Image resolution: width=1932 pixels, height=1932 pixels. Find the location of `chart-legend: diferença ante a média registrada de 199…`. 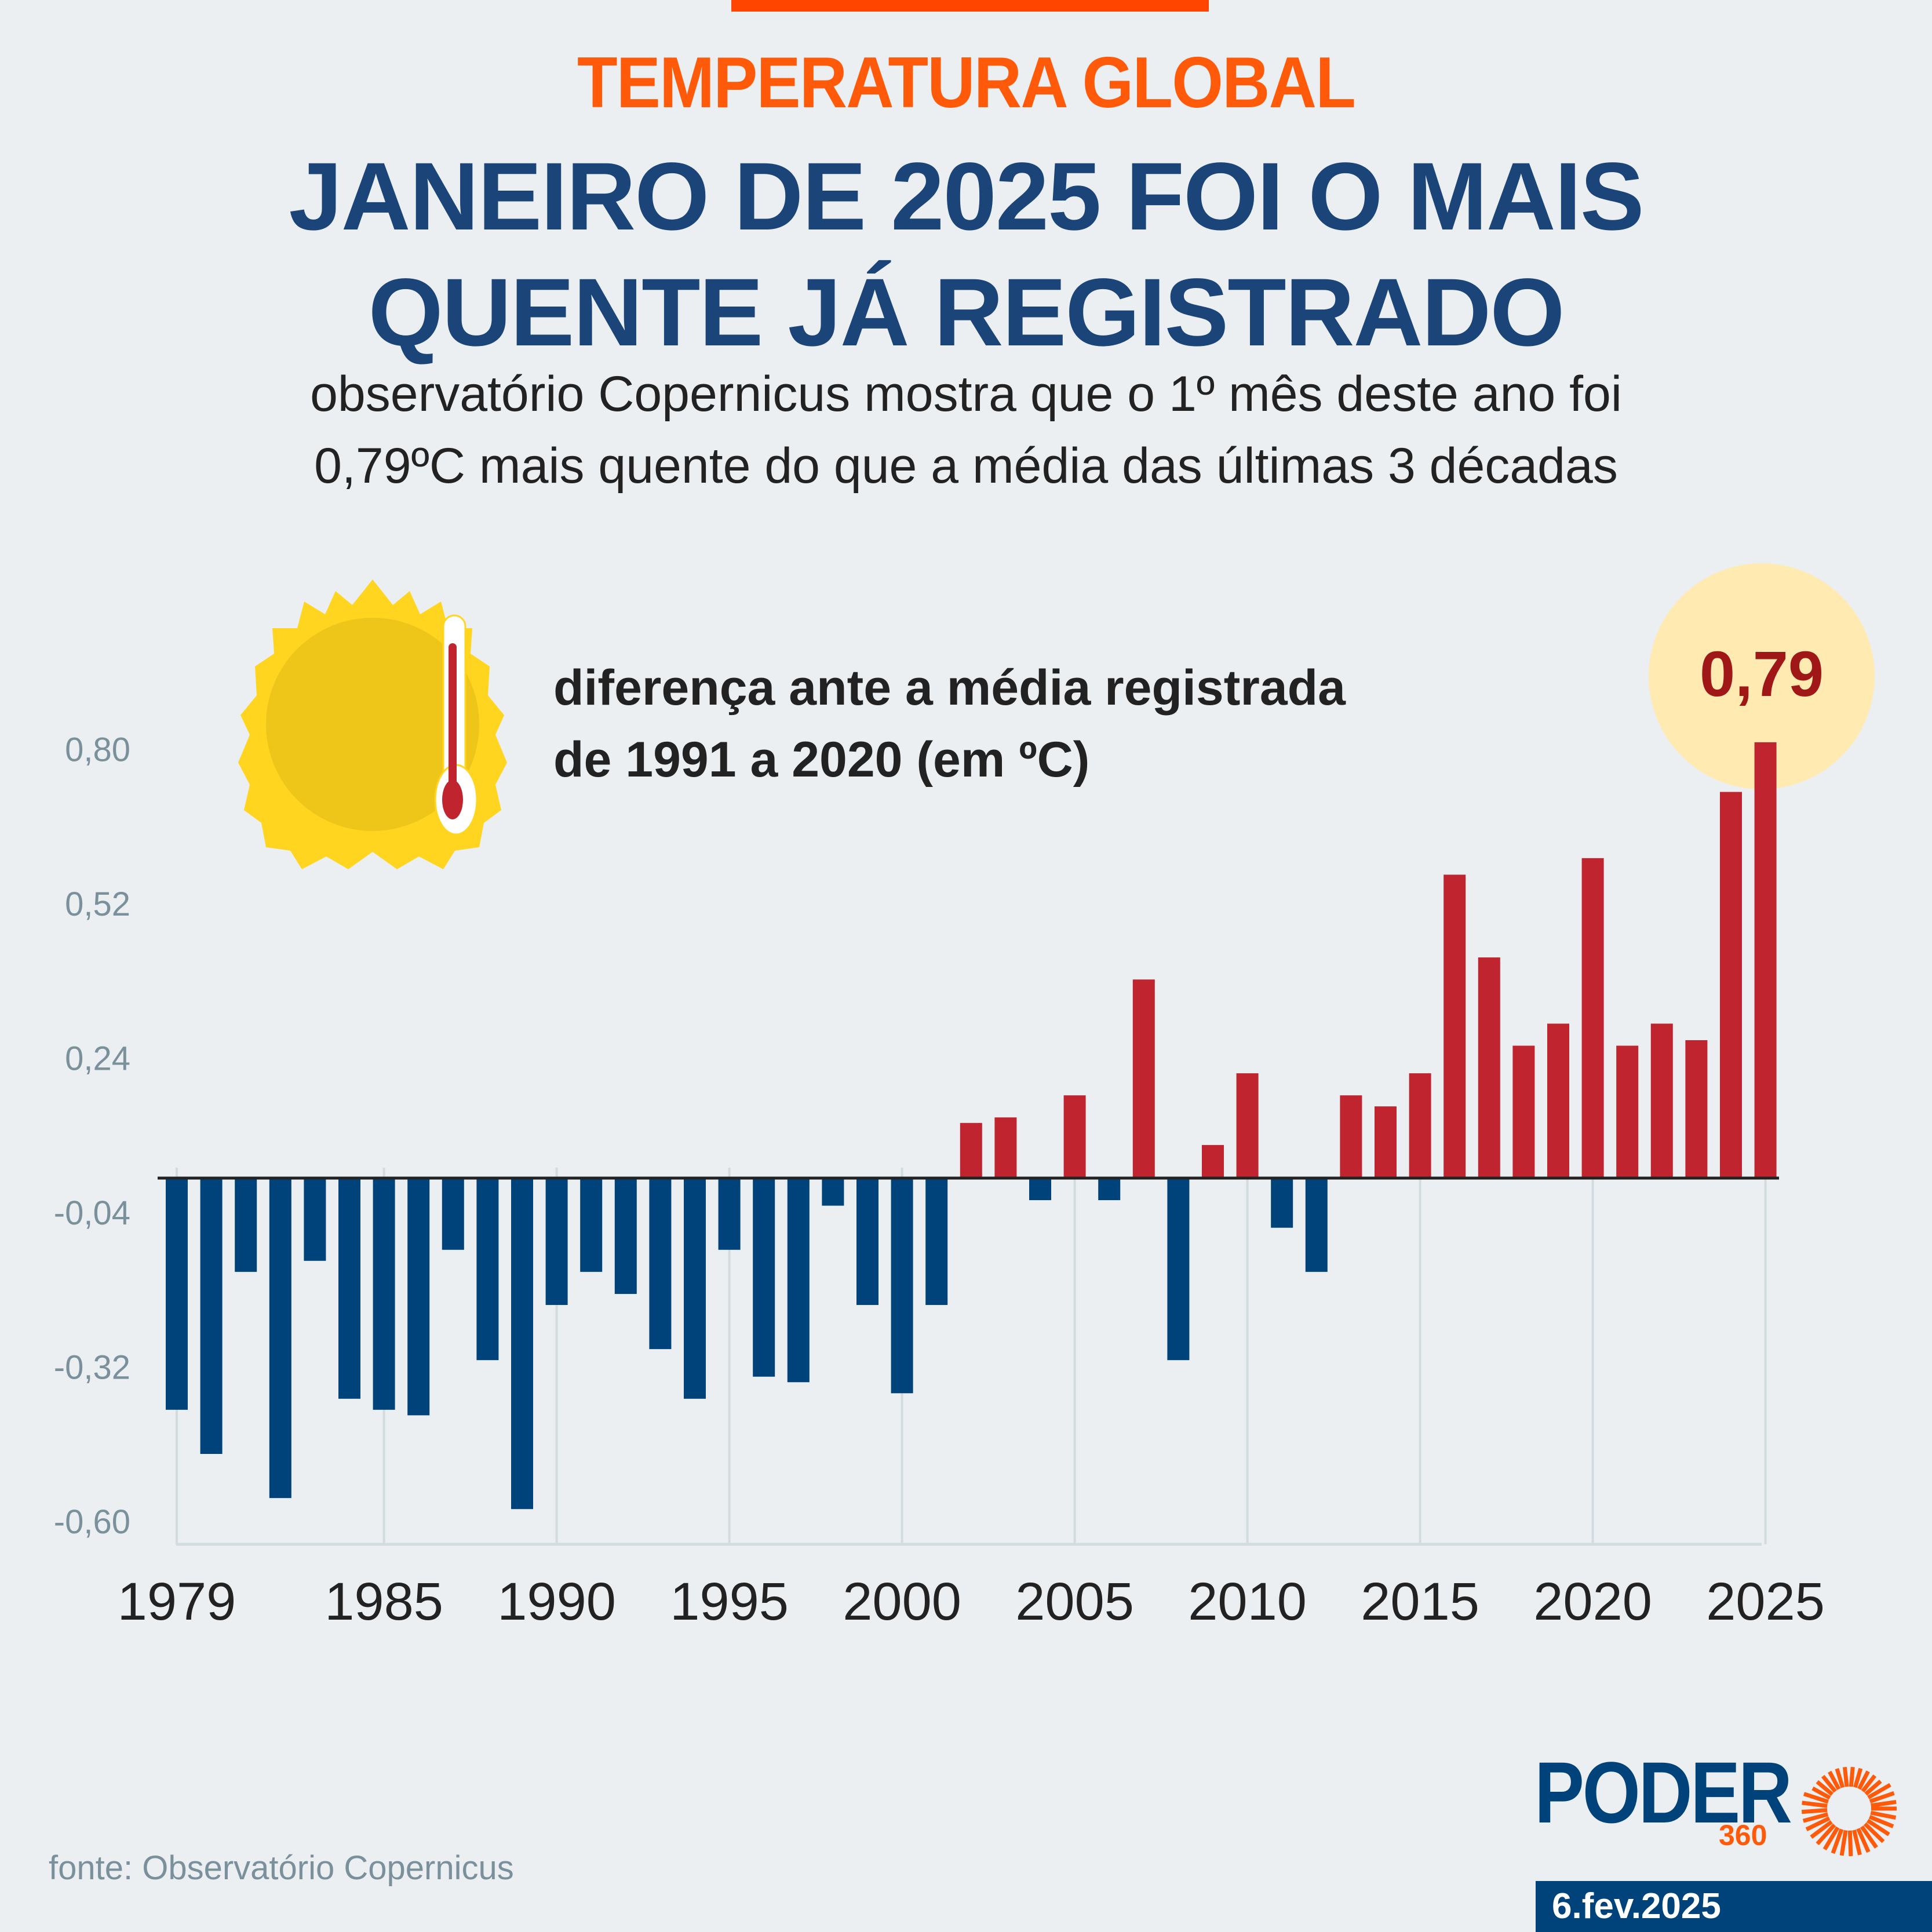

chart-legend: diferença ante a média registrada de 199… is located at coordinates (950, 724).